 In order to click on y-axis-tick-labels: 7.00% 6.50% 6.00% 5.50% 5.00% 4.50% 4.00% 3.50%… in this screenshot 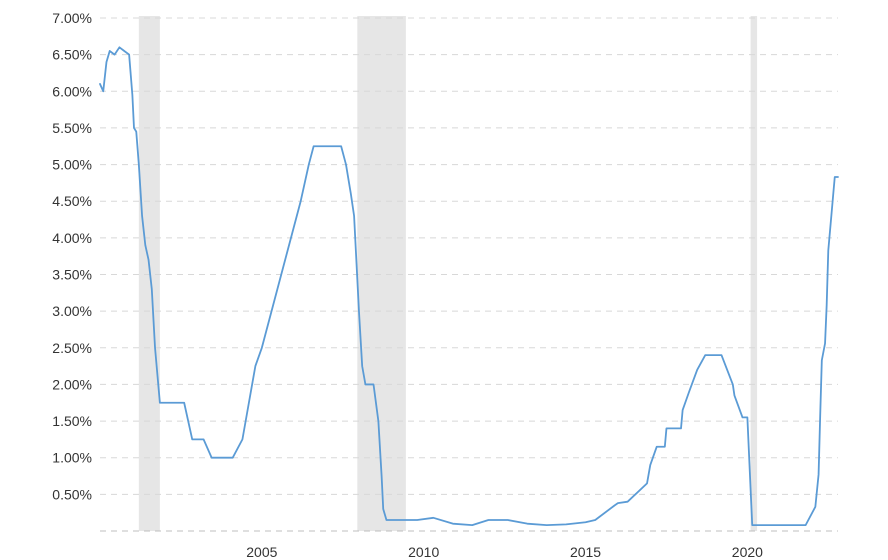, I will do `click(72, 256)`.